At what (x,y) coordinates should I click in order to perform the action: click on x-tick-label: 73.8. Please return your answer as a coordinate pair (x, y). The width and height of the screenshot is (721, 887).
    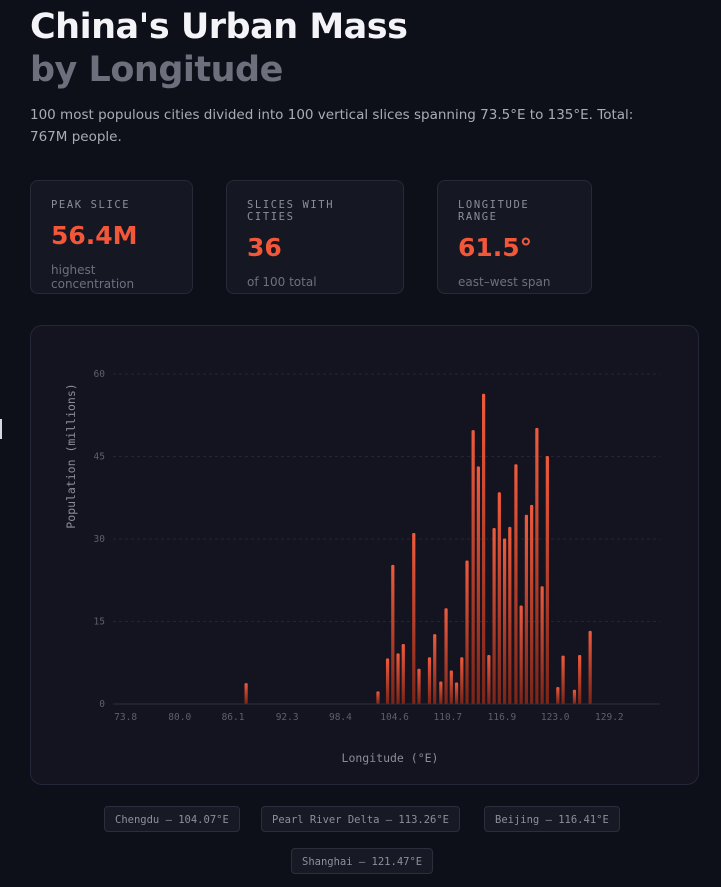
    Looking at the image, I should click on (125, 717).